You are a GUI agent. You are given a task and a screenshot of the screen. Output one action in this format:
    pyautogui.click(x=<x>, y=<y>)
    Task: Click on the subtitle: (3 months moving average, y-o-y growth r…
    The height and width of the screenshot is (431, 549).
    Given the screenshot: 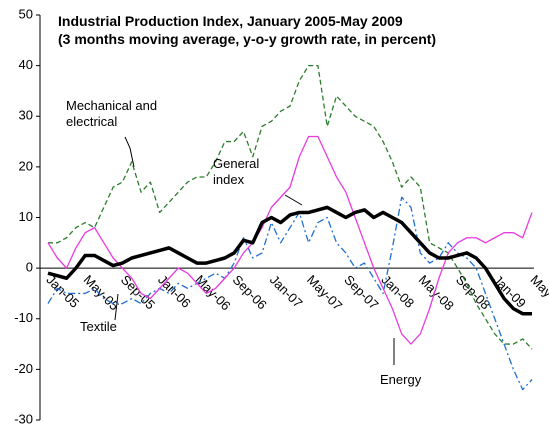 What is the action you would take?
    pyautogui.click(x=247, y=39)
    